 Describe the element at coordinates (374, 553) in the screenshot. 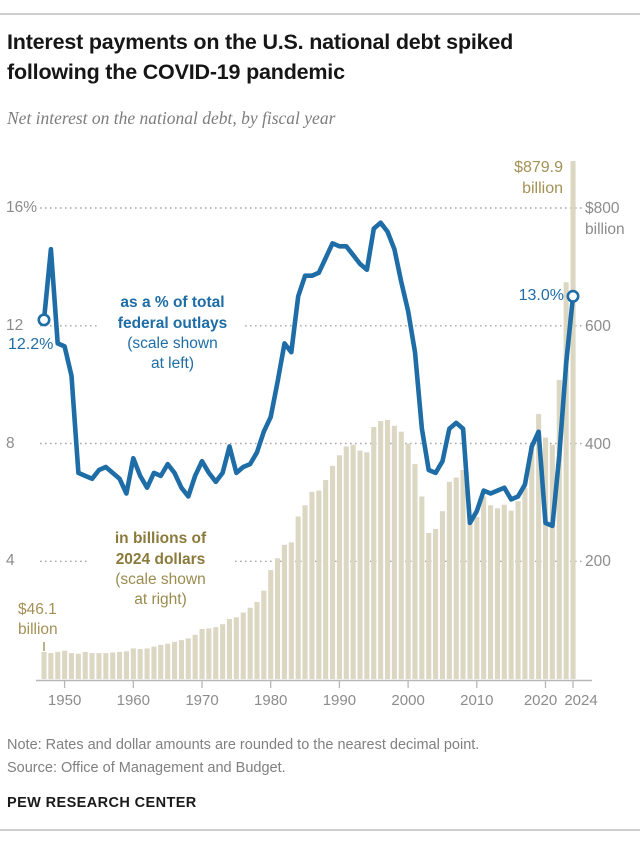

I see `bar-1995` at that location.